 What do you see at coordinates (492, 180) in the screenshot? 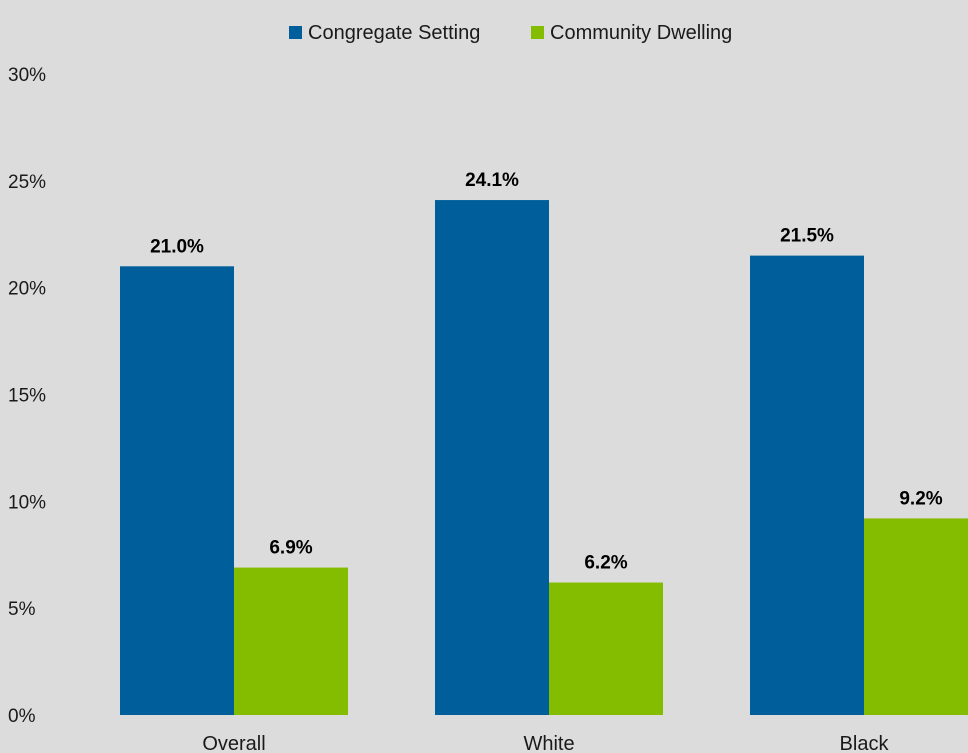
I see `data-label: 24.1%` at bounding box center [492, 180].